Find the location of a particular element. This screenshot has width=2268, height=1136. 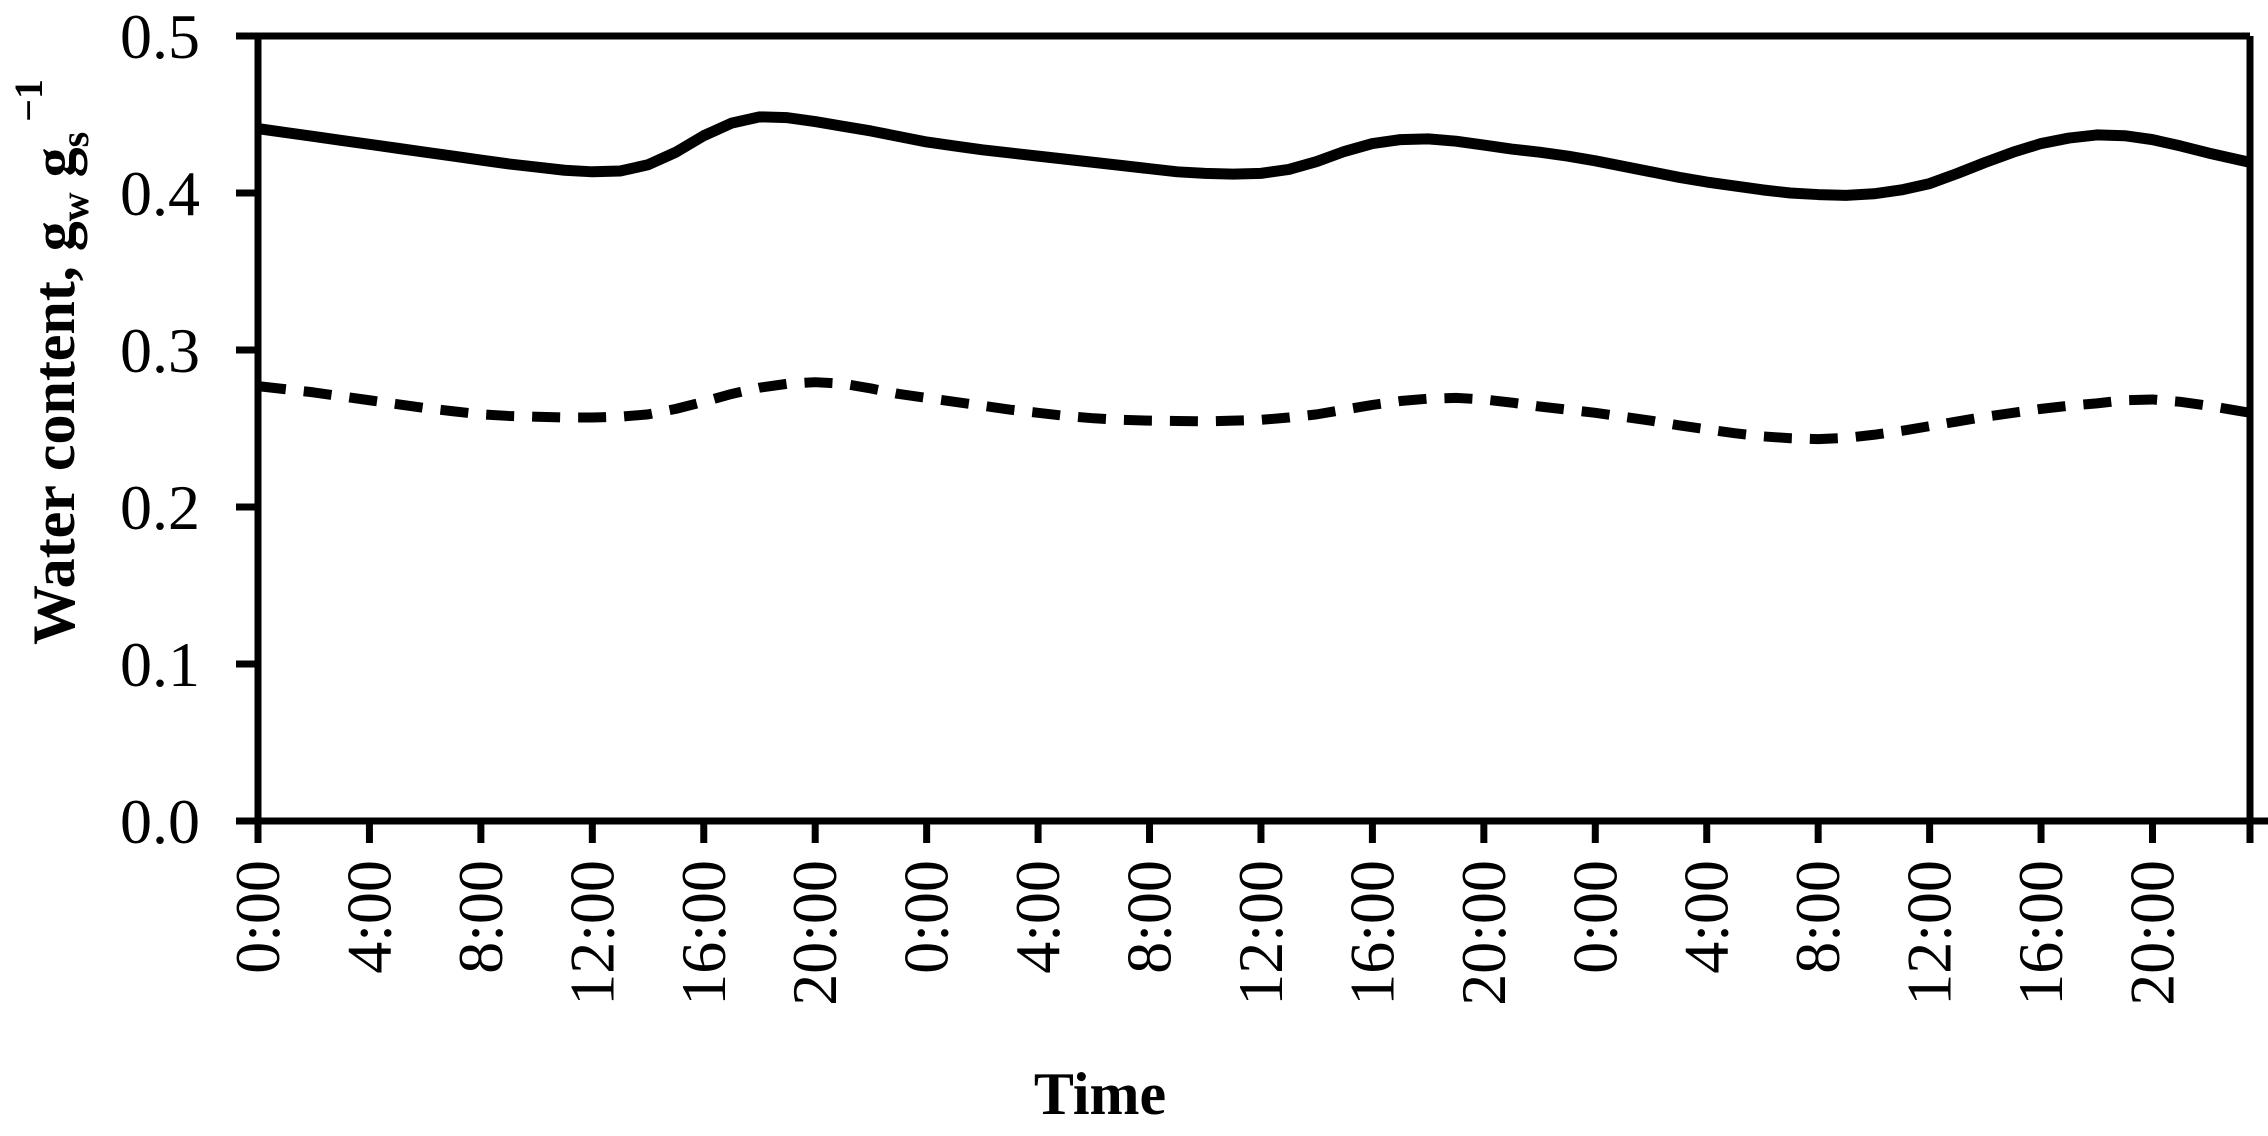

y-tick-label: 0.2 is located at coordinates (160, 507).